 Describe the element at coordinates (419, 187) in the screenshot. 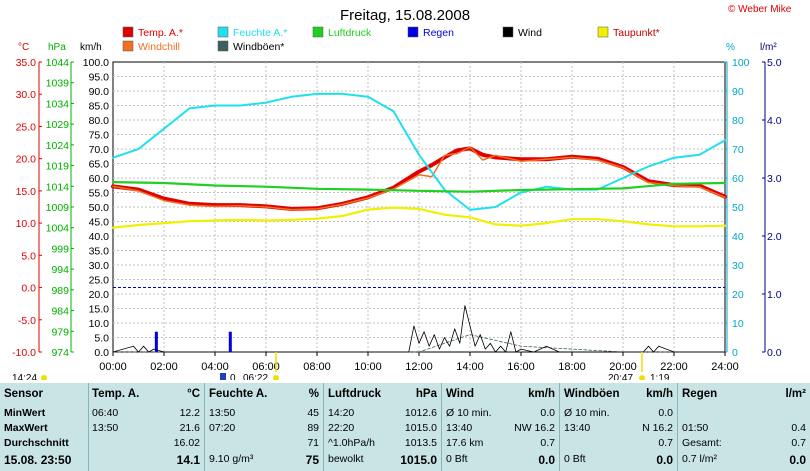

I see `series-line-luftdruck` at that location.